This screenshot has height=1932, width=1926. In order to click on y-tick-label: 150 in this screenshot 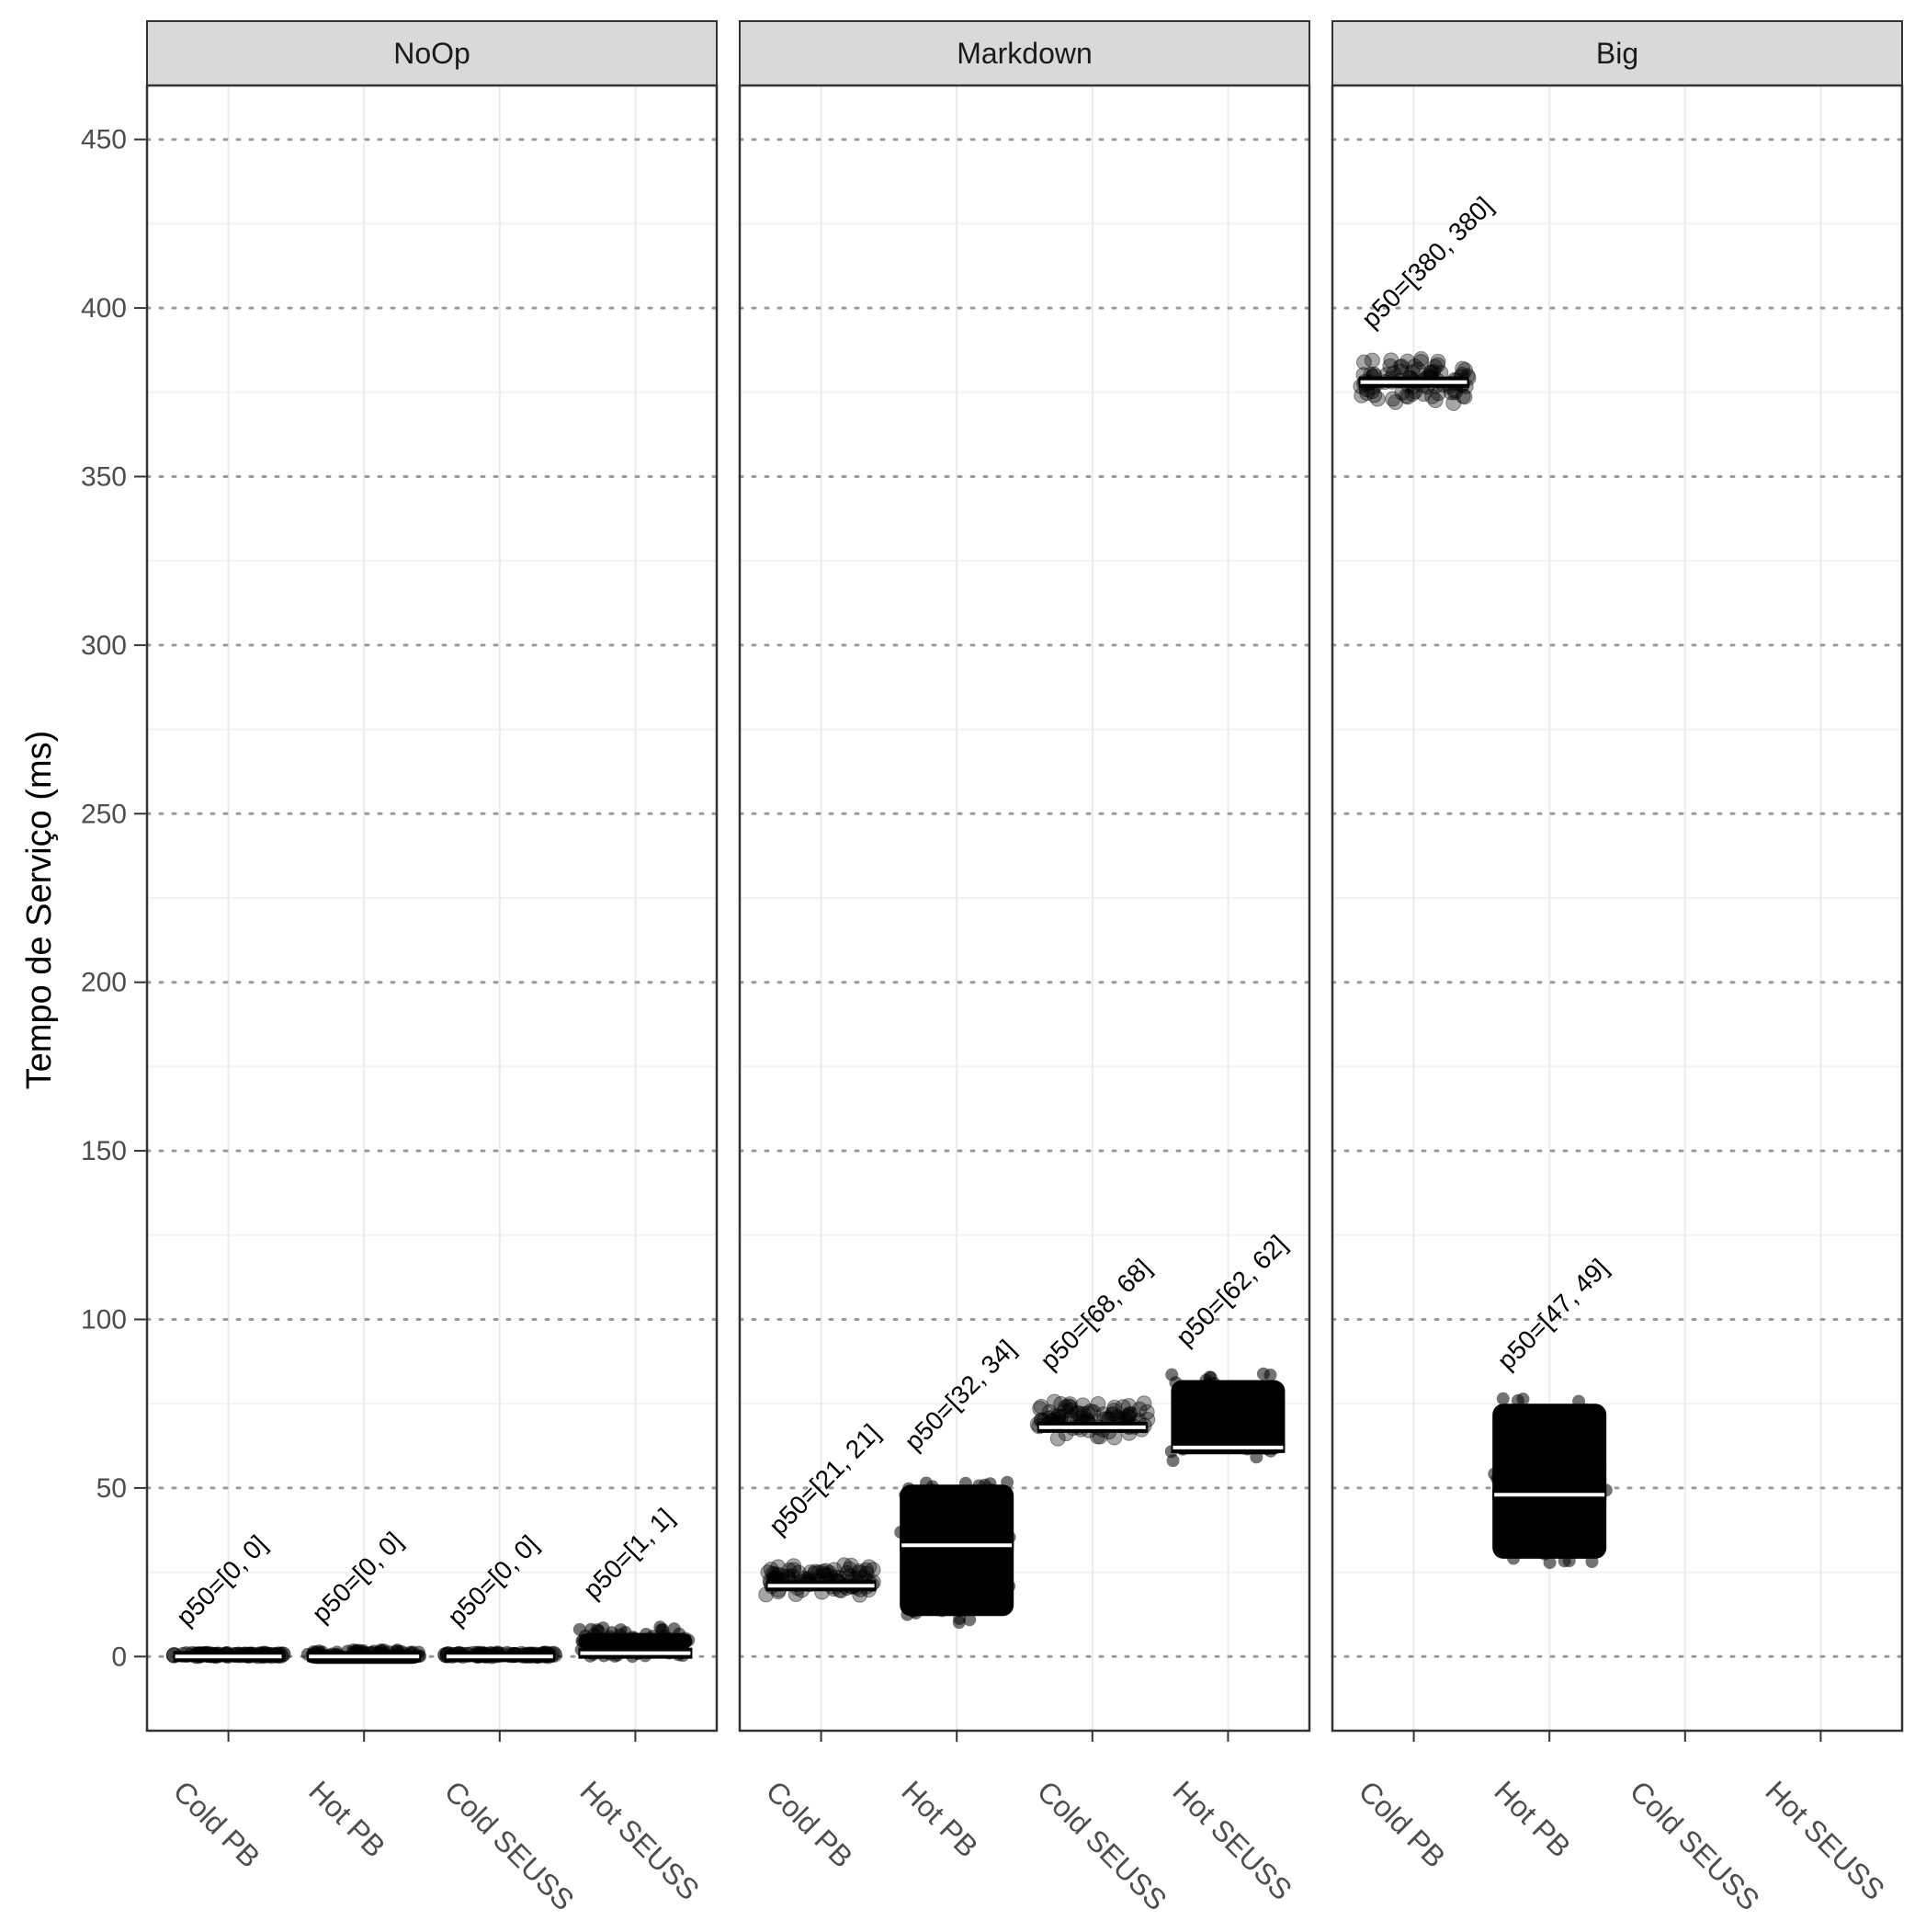, I will do `click(104, 1151)`.